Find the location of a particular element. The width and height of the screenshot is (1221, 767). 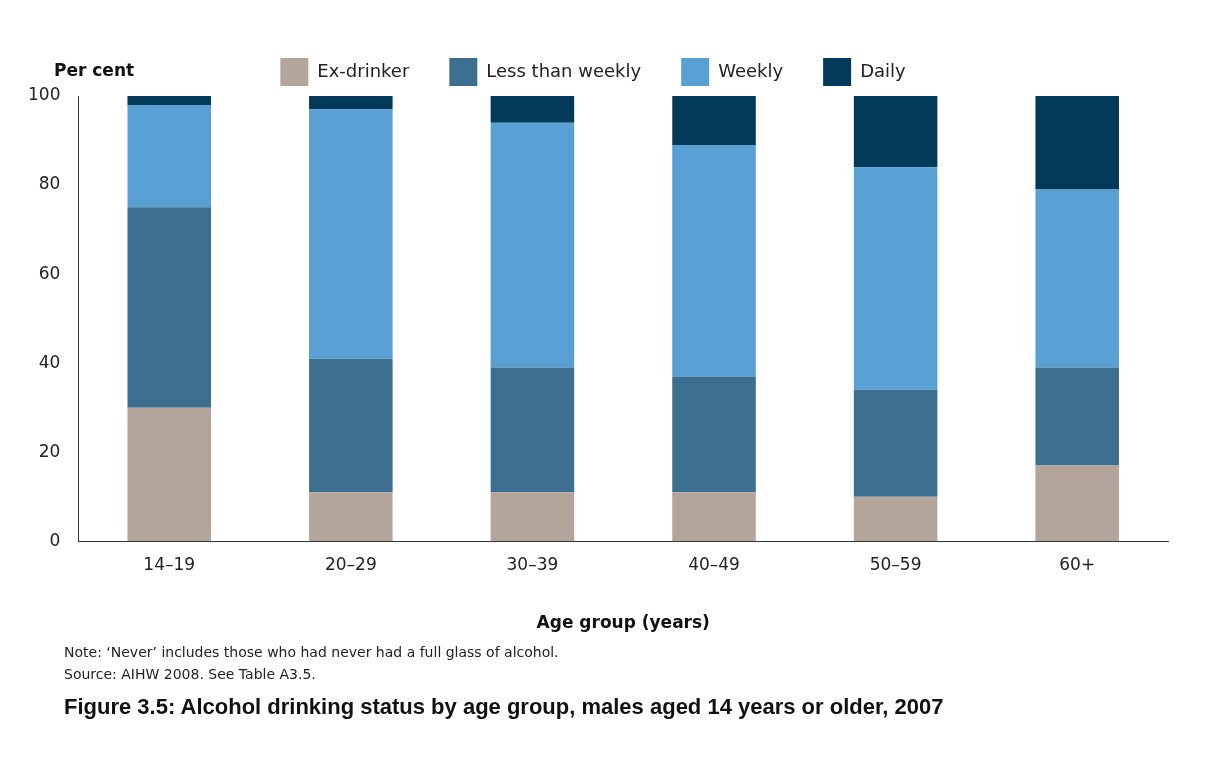

y-tick-label: 0 is located at coordinates (55, 539).